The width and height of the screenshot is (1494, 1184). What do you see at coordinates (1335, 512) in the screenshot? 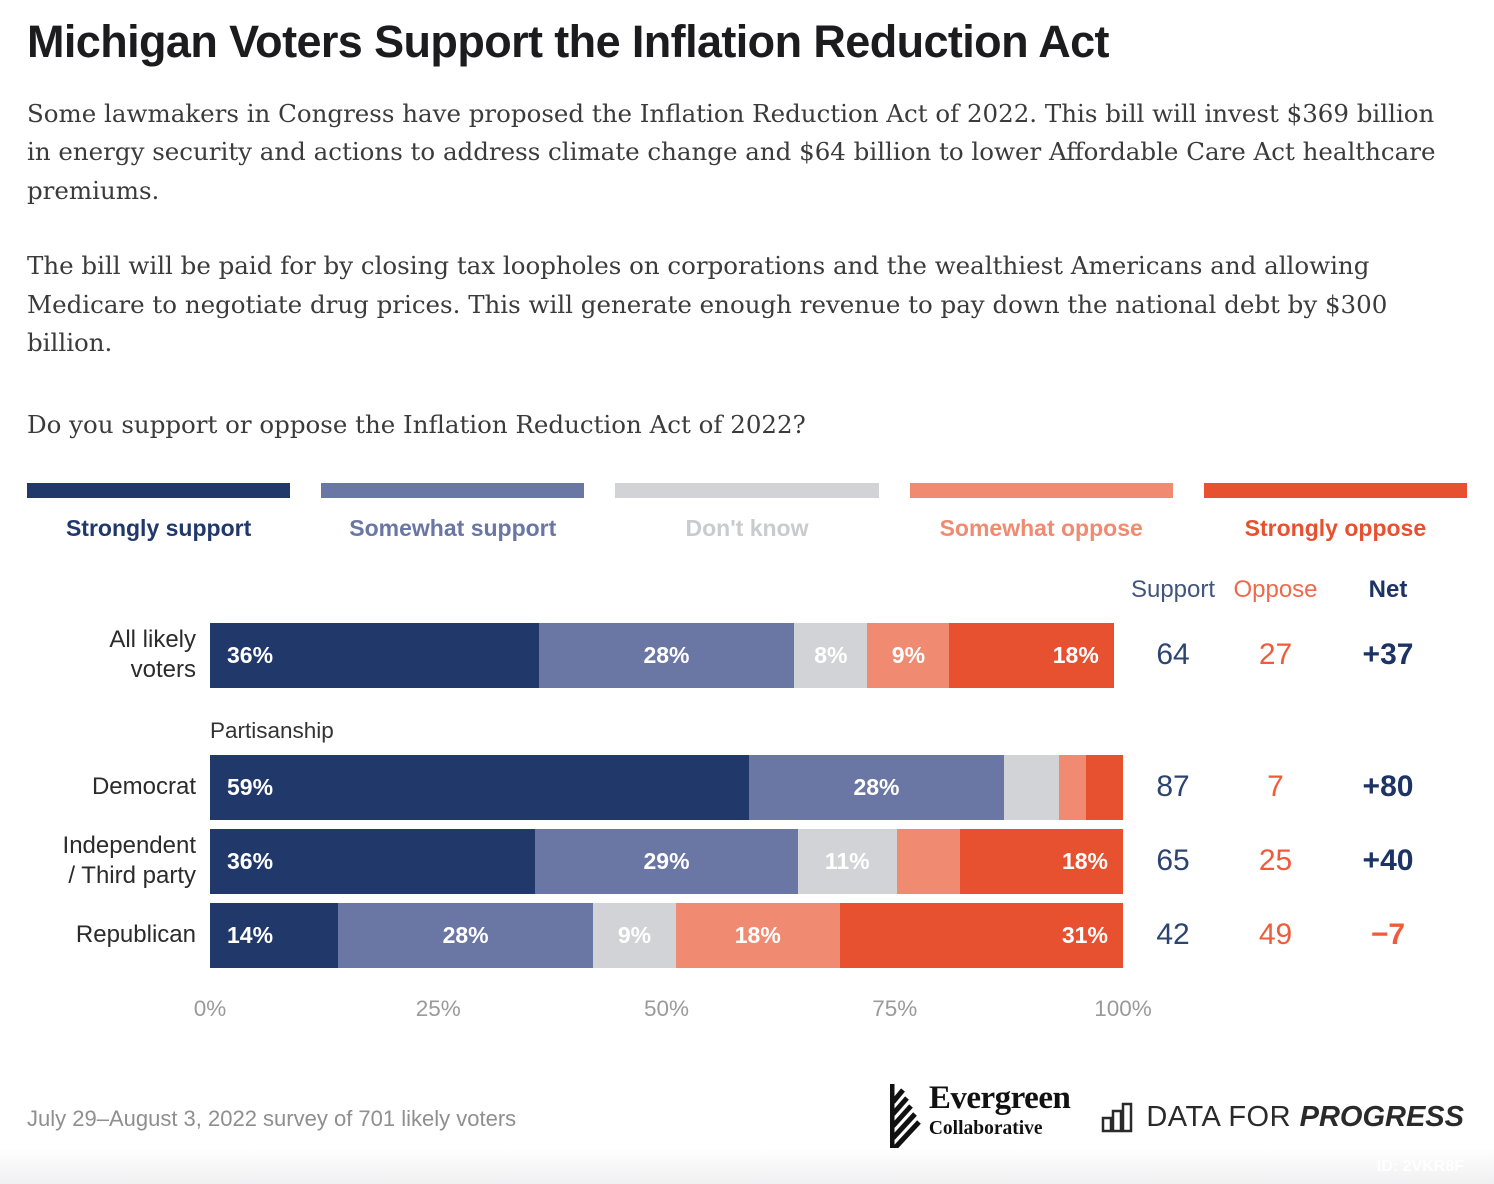
I see `legend-item-strongly-oppose: Strongly oppose` at bounding box center [1335, 512].